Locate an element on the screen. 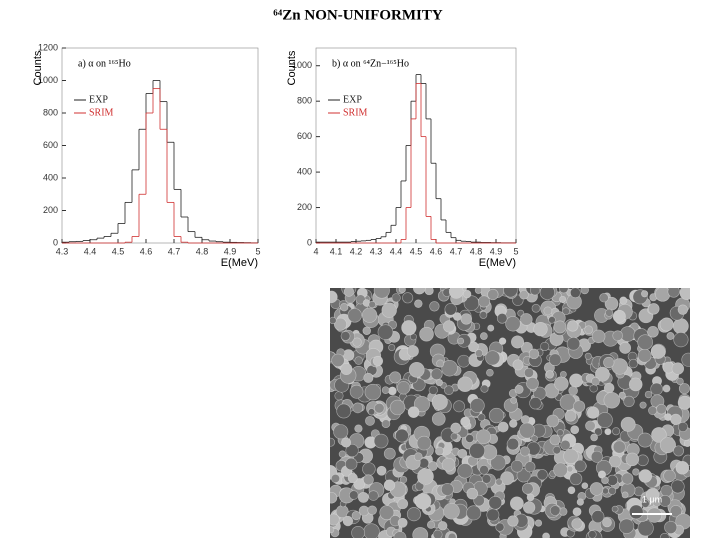 The width and height of the screenshot is (720, 540). y-tick-label: 1000 is located at coordinates (302, 65).